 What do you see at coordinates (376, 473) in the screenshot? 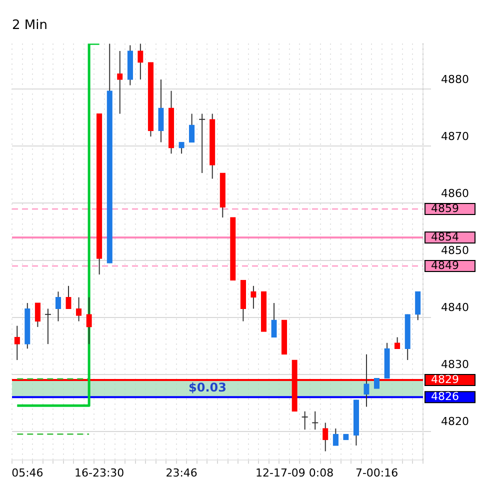
I see `x-tick-label: 7-00:16` at bounding box center [376, 473].